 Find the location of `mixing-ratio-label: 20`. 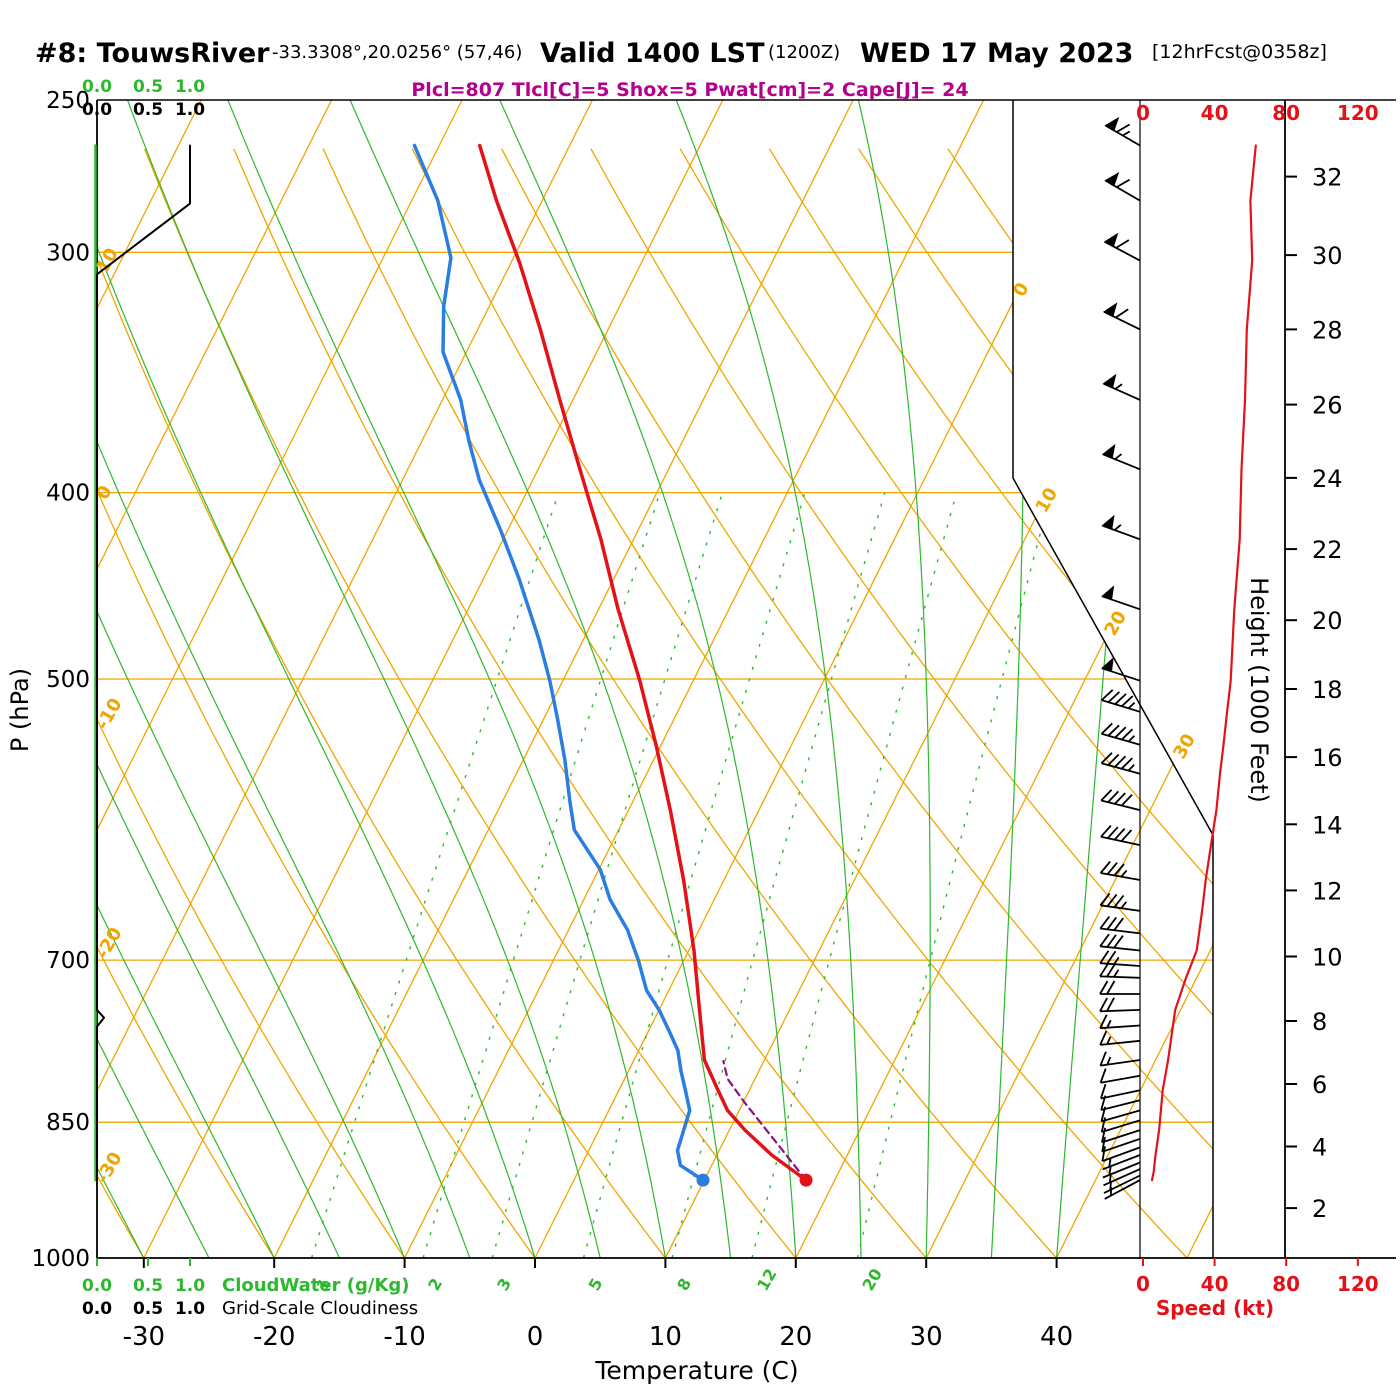

mixing-ratio-label: 20 is located at coordinates (872, 1279).